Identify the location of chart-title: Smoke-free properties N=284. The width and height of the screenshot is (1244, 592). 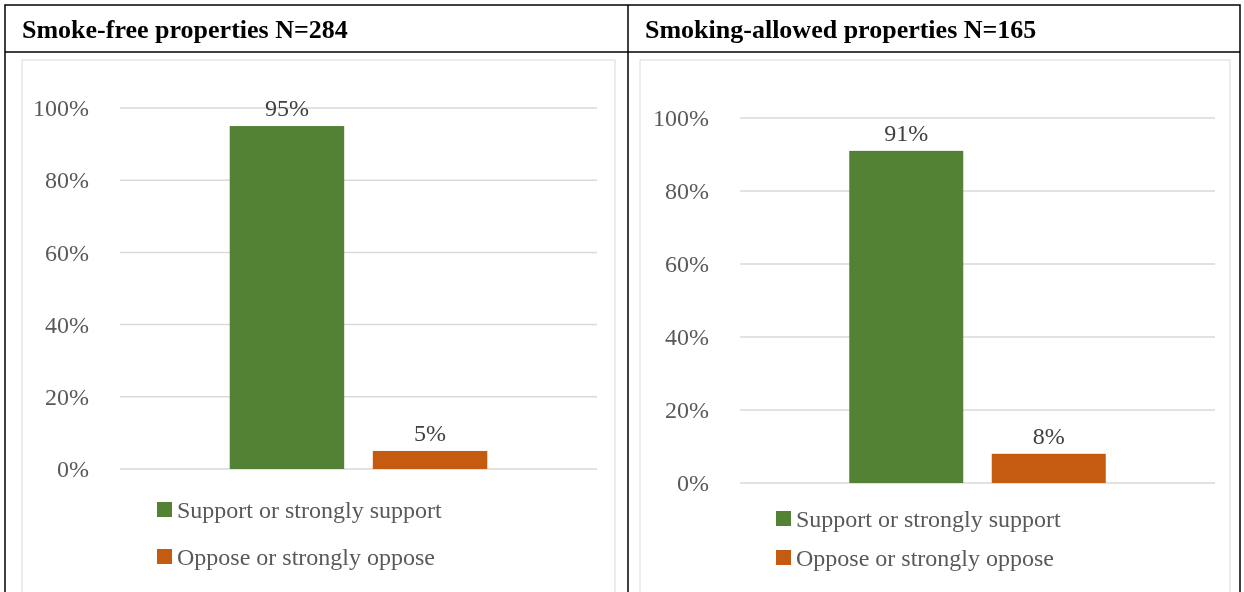
(185, 29).